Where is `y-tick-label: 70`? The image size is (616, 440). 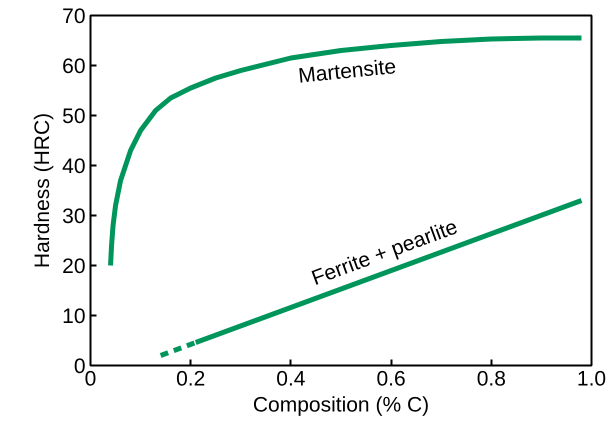
y-tick-label: 70 is located at coordinates (74, 16).